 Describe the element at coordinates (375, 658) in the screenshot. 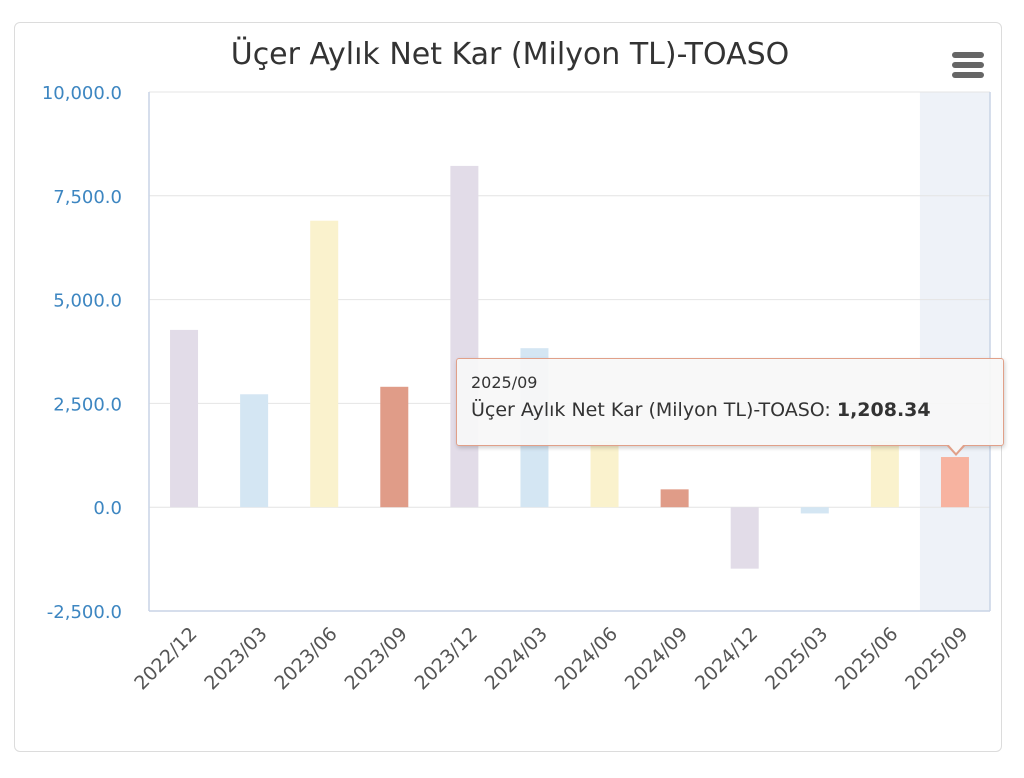

I see `x-tick-label: 2023/09` at that location.